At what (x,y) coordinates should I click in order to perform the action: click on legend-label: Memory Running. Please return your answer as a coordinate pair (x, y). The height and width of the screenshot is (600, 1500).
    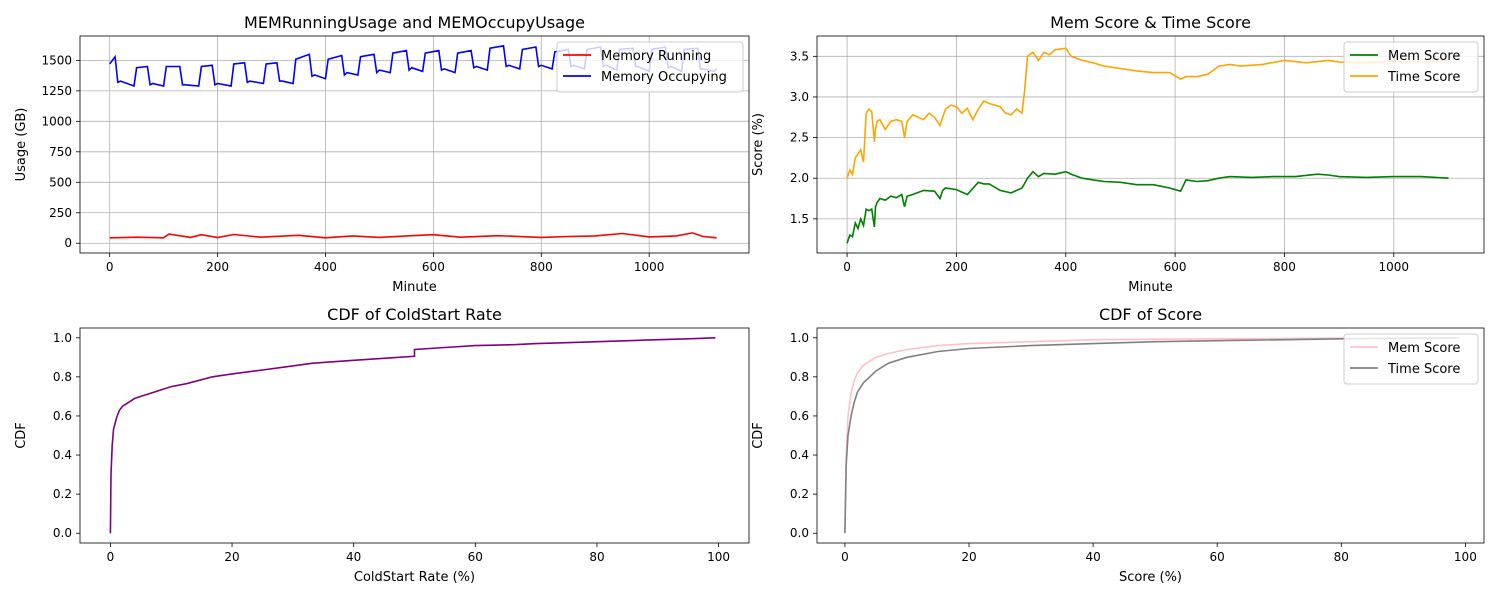
    Looking at the image, I should click on (656, 56).